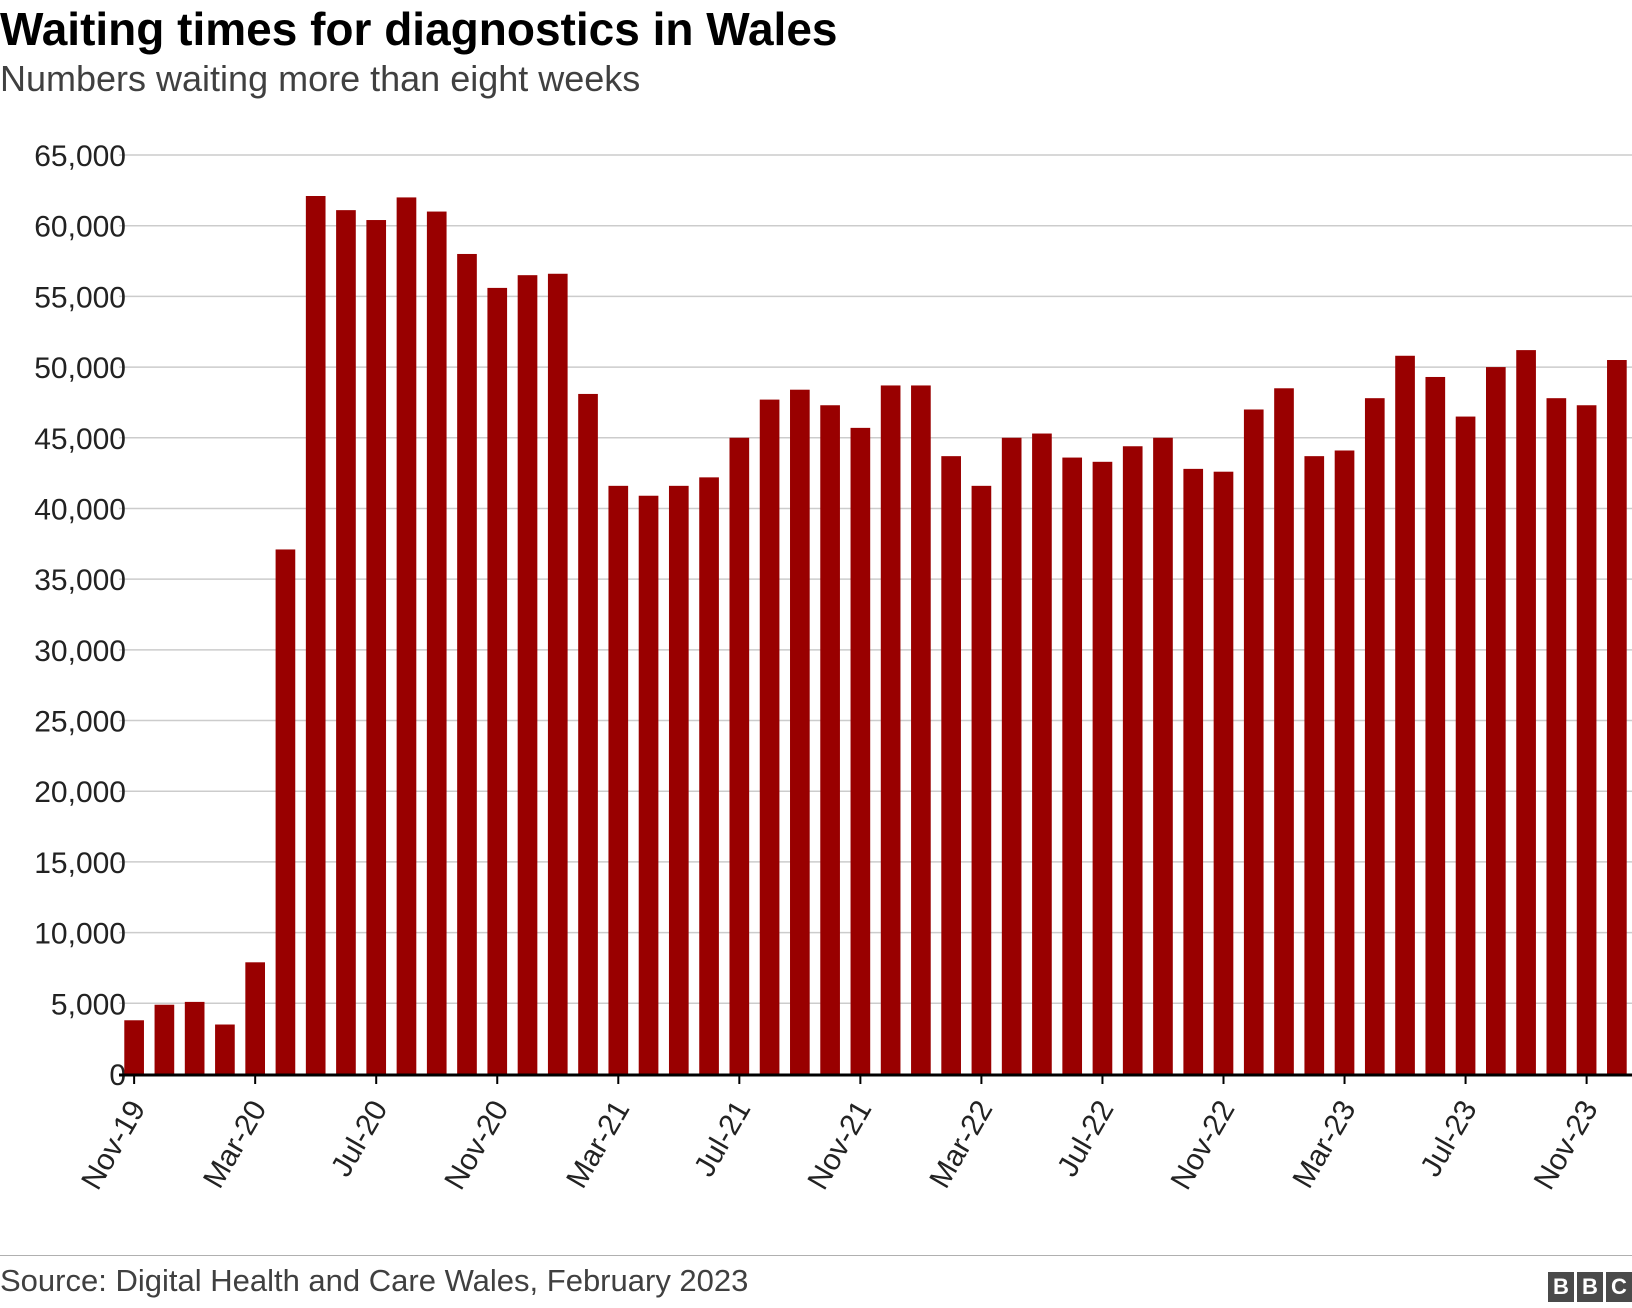 This screenshot has height=1308, width=1632. Describe the element at coordinates (598, 1144) in the screenshot. I see `x-tick-label: Mar-21` at that location.